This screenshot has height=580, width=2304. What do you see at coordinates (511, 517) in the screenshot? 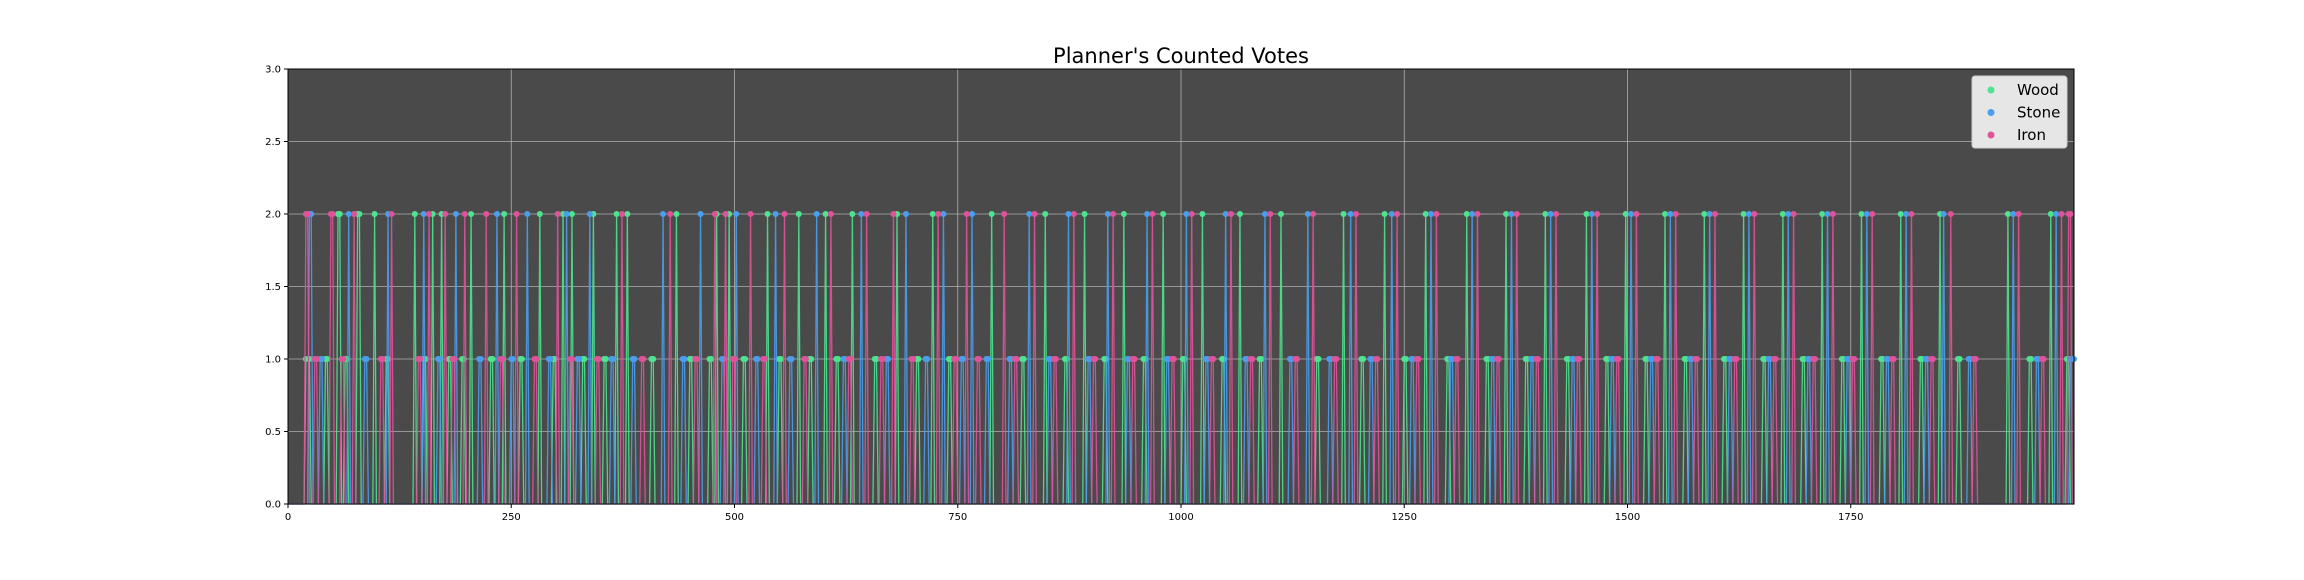
I see `x-tick-label: 250` at bounding box center [511, 517].